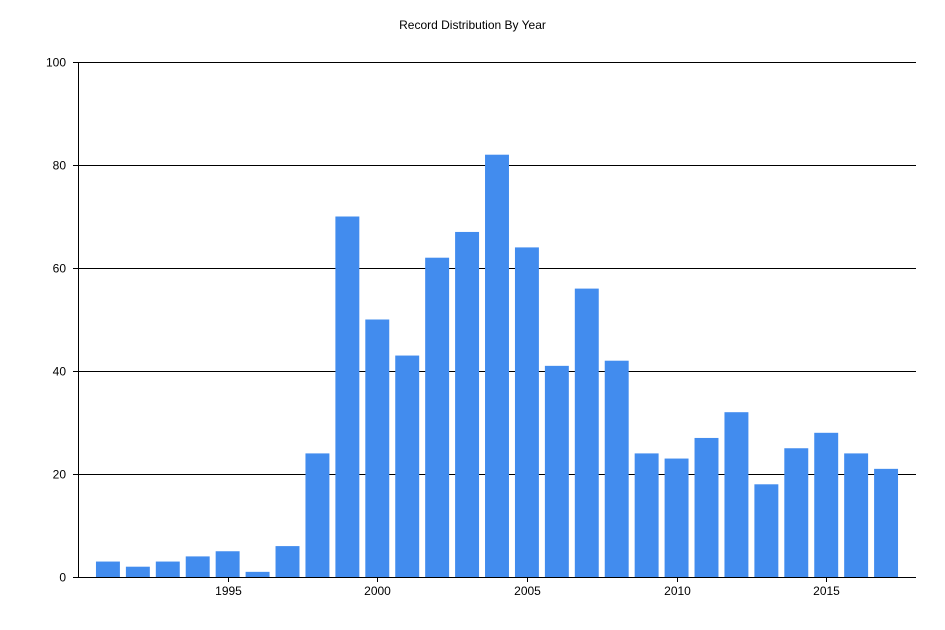 Image resolution: width=945 pixels, height=630 pixels. I want to click on bar-2017, so click(886, 522).